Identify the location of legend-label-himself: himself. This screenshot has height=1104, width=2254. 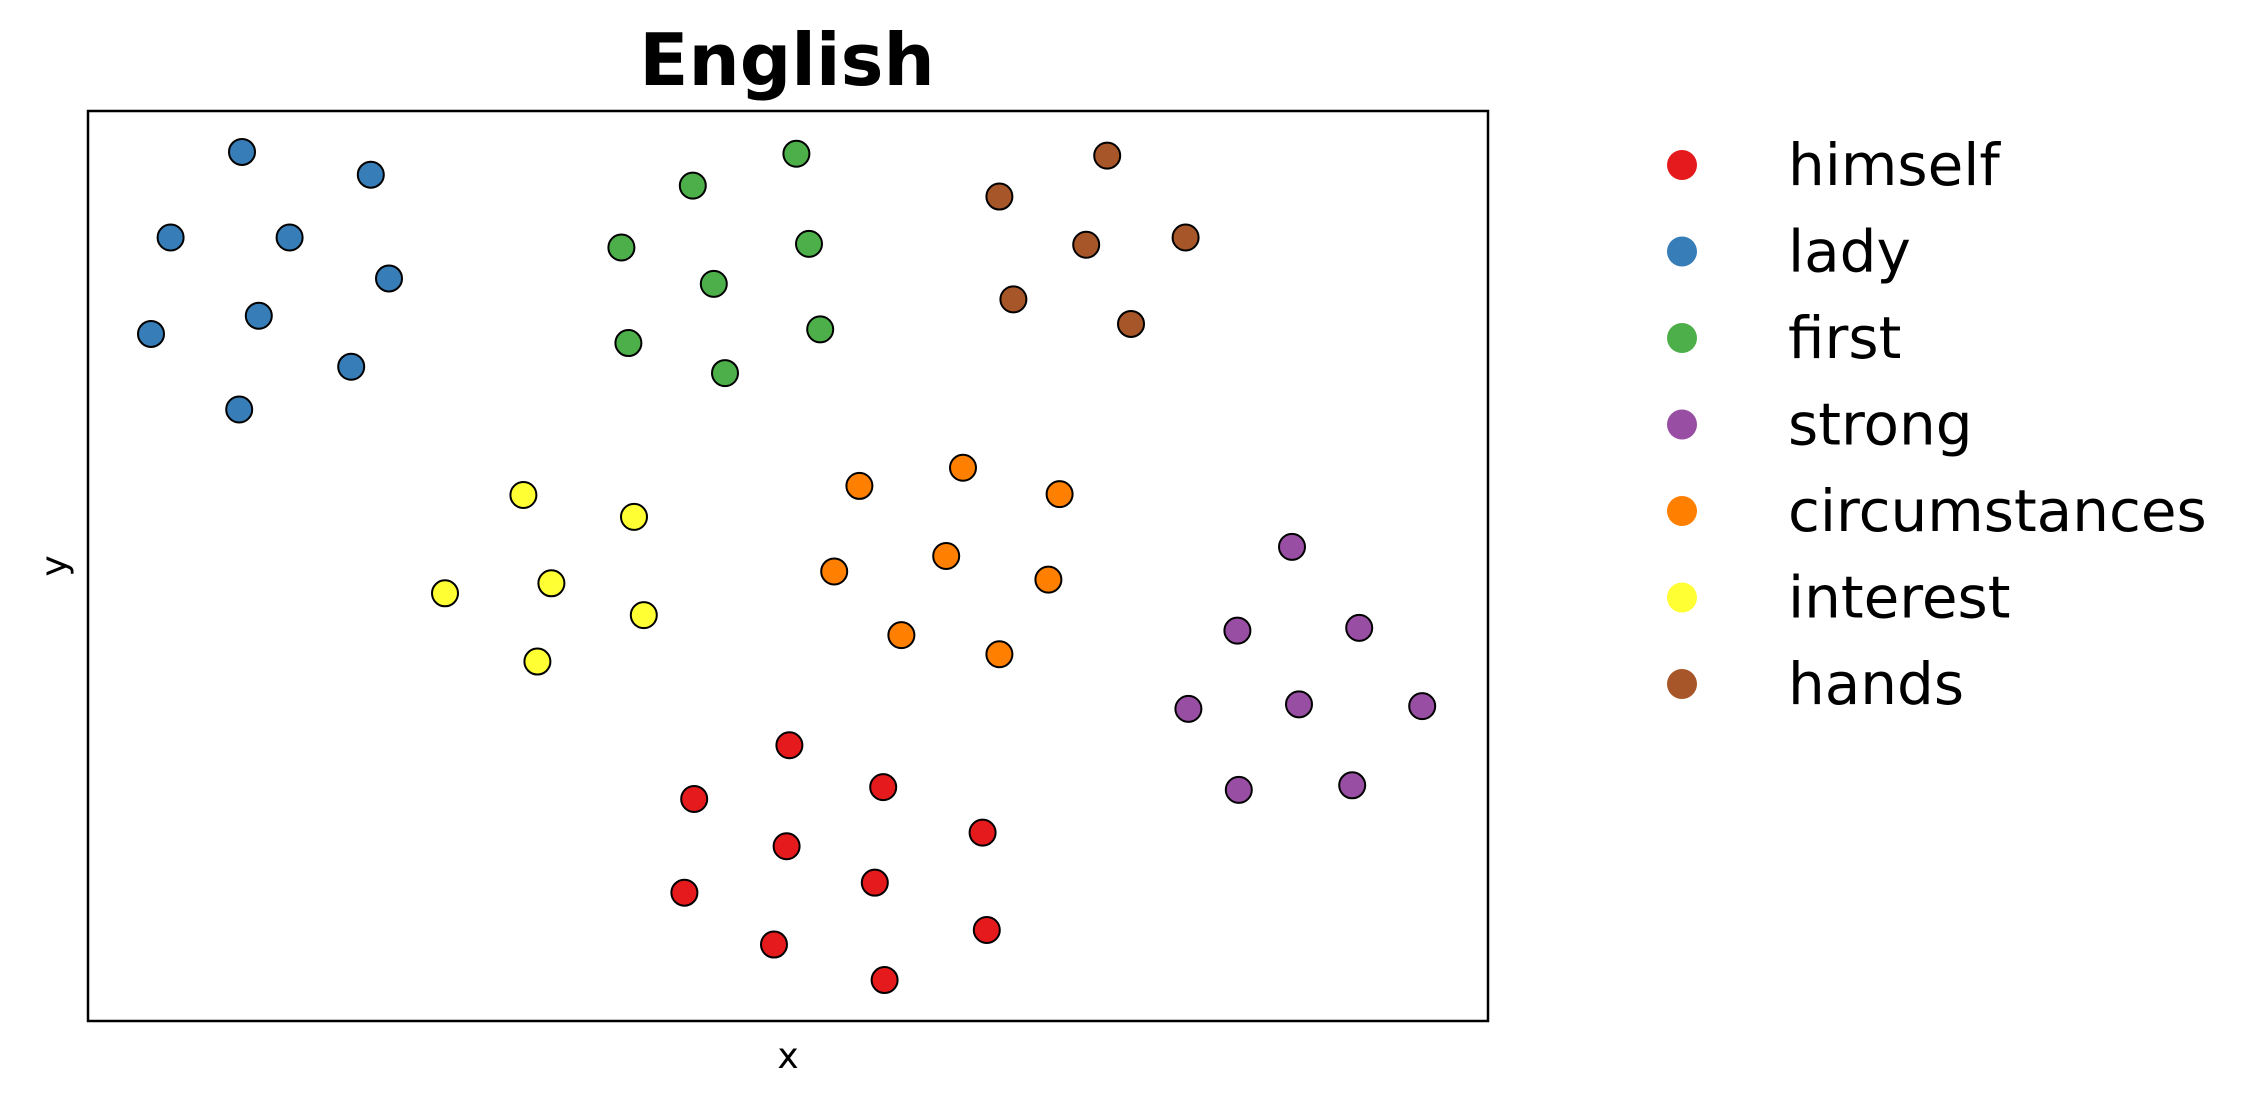
(1894, 165).